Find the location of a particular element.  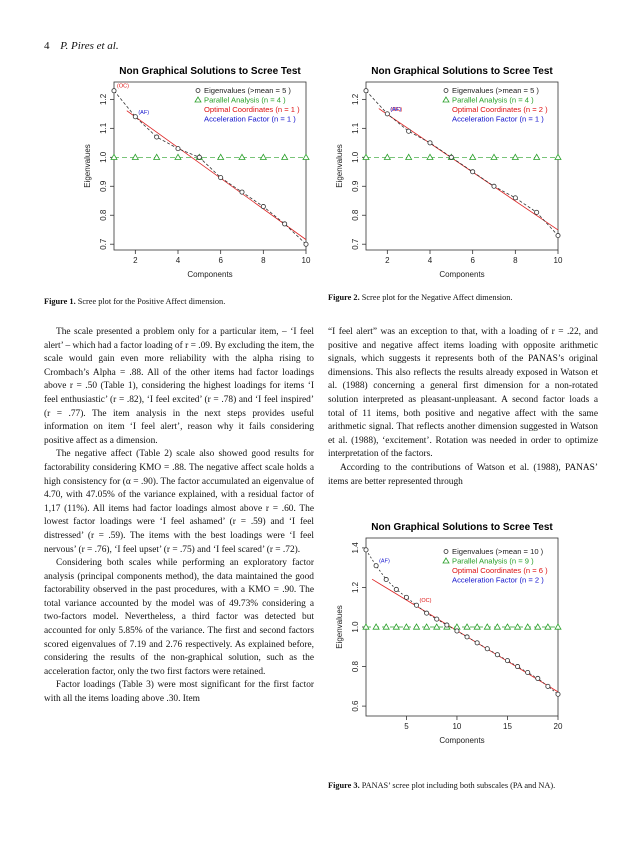

plot-frame is located at coordinates (462, 166).